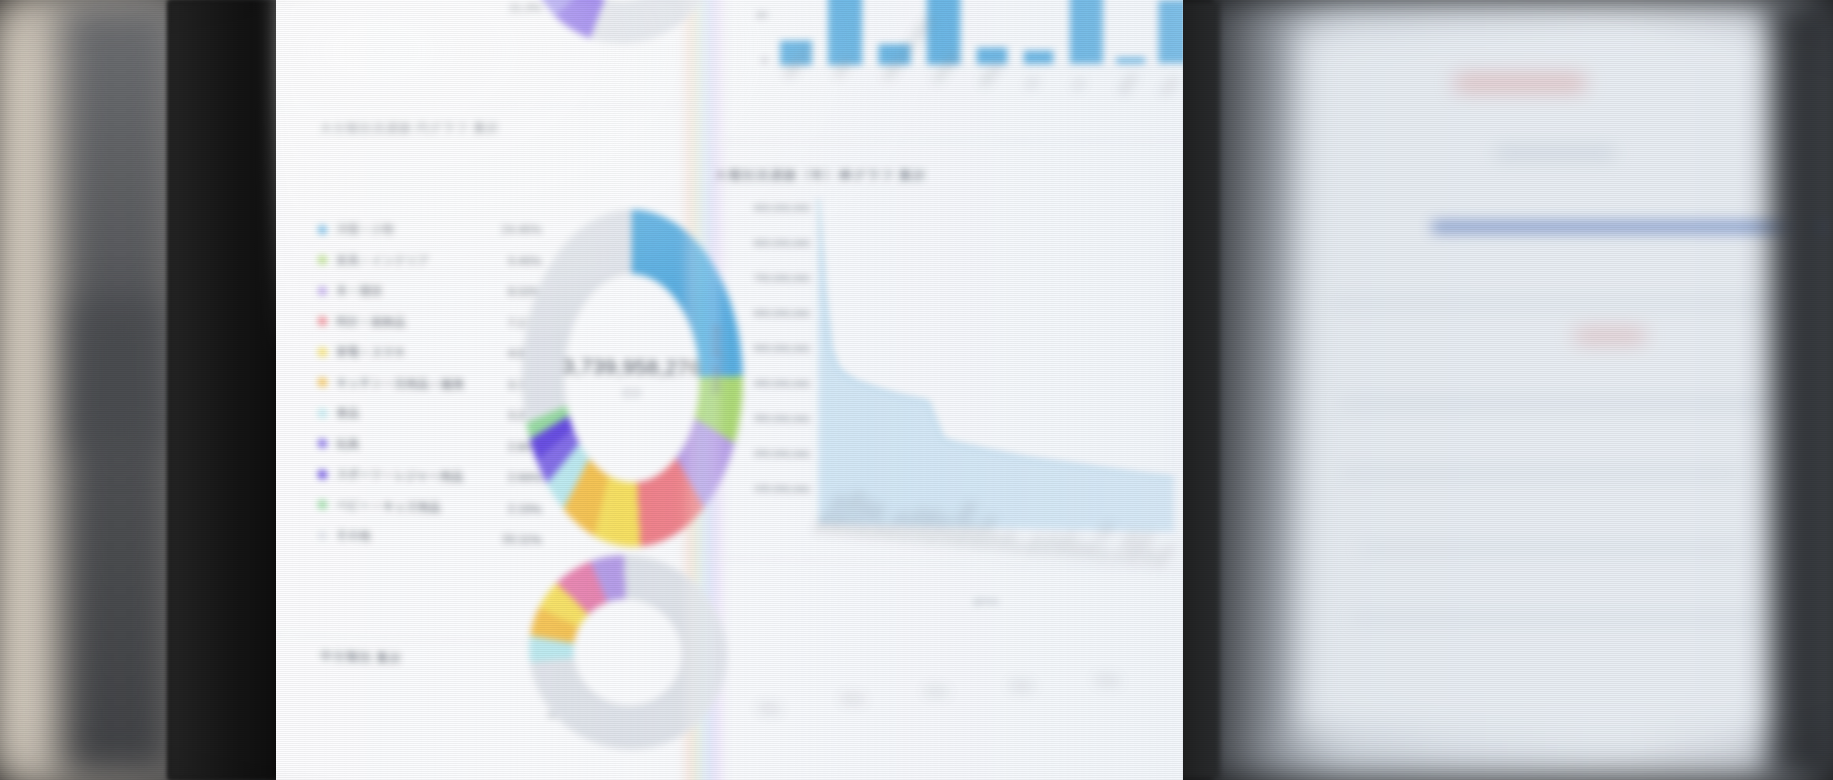  What do you see at coordinates (703, 390) in the screenshot?
I see `chromatic-seam` at bounding box center [703, 390].